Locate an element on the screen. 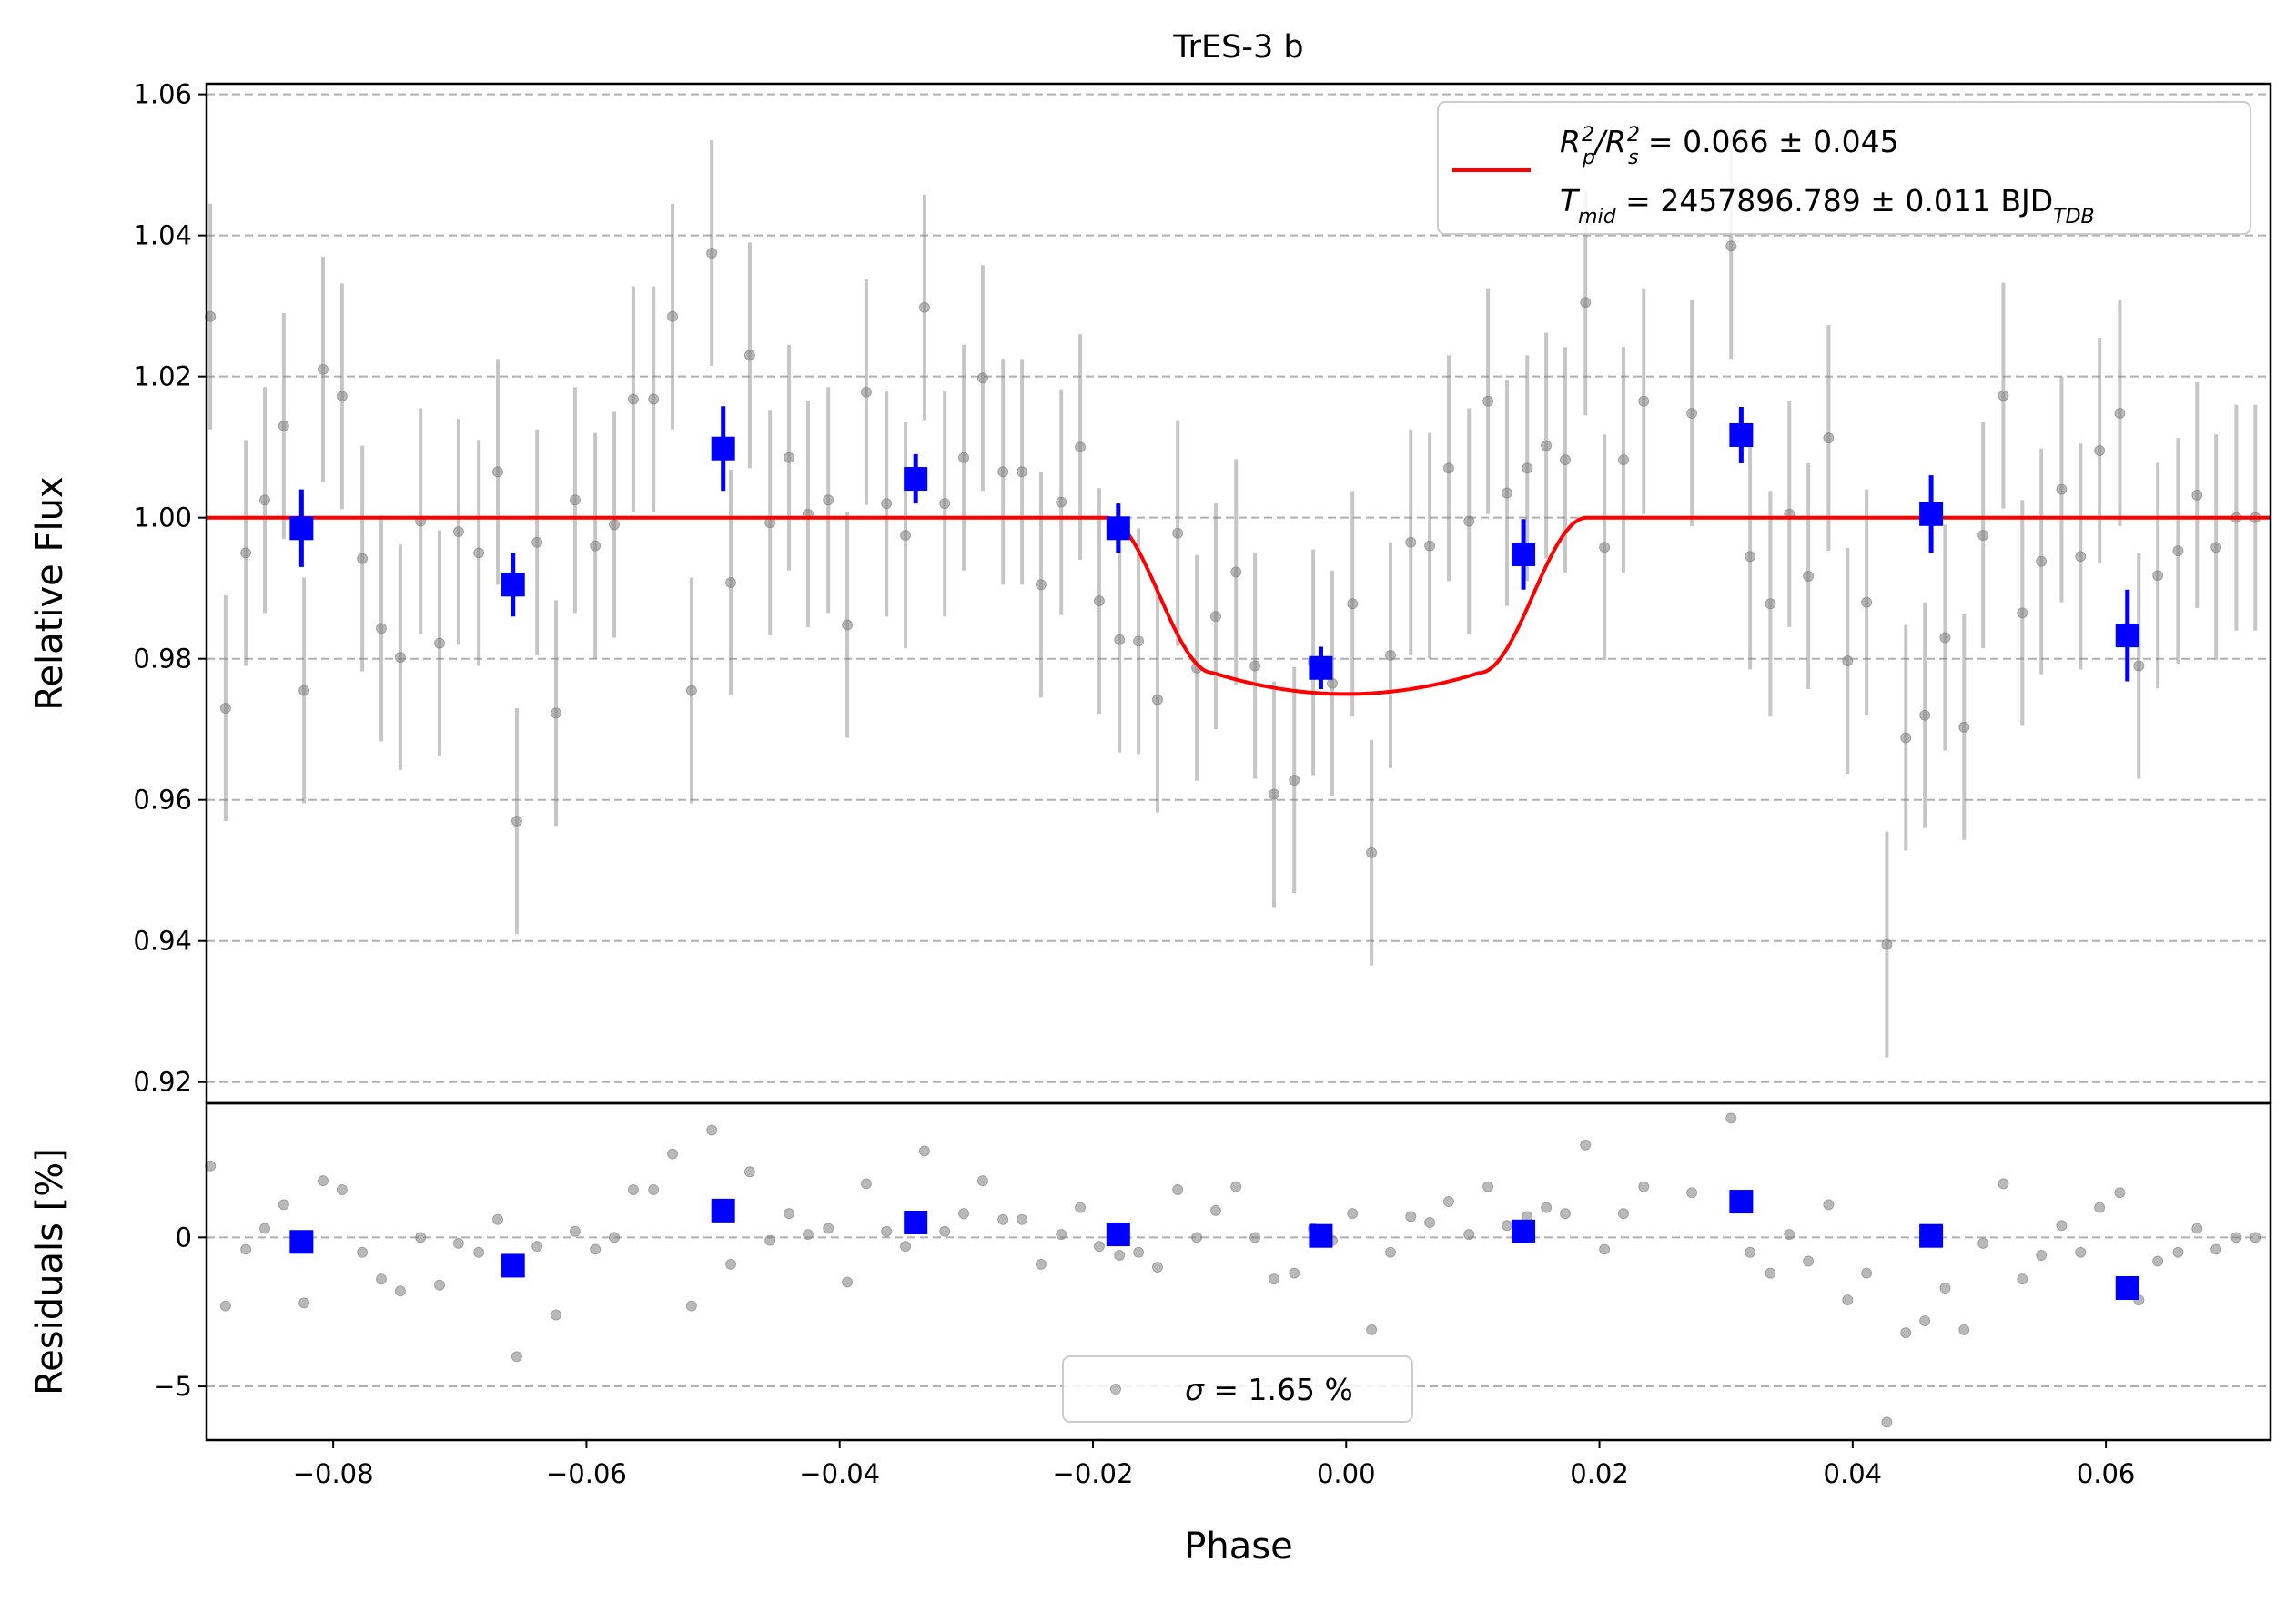  x-tick-label: 0.06 is located at coordinates (2106, 1473).